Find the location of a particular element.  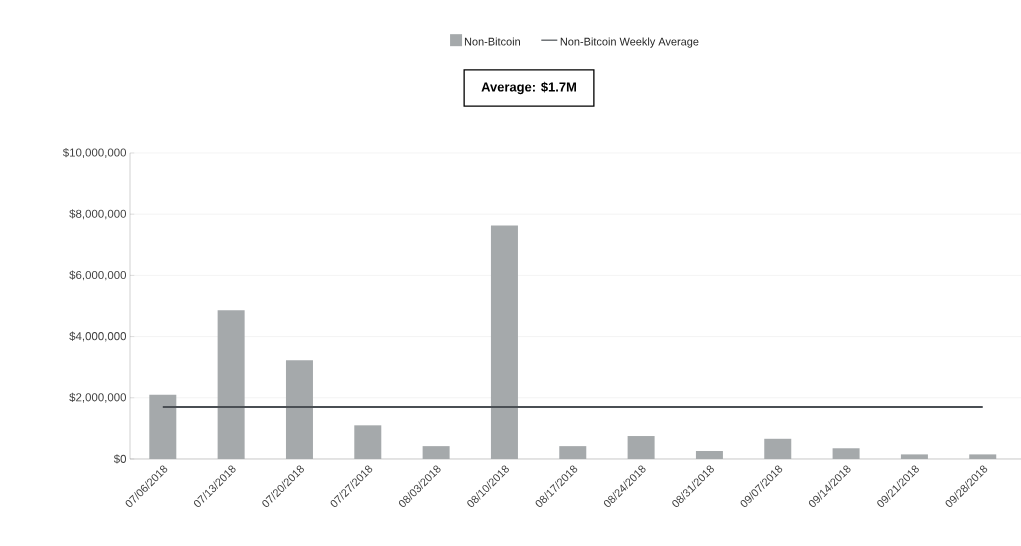

y-tick-label: $8,000,000 is located at coordinates (98, 214).